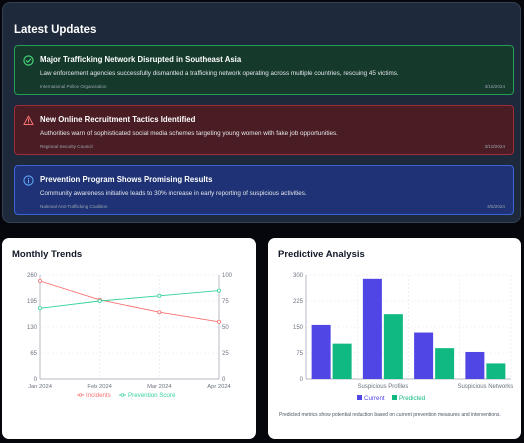  I want to click on update-source: National Anti-Trafficking Coalition, so click(74, 206).